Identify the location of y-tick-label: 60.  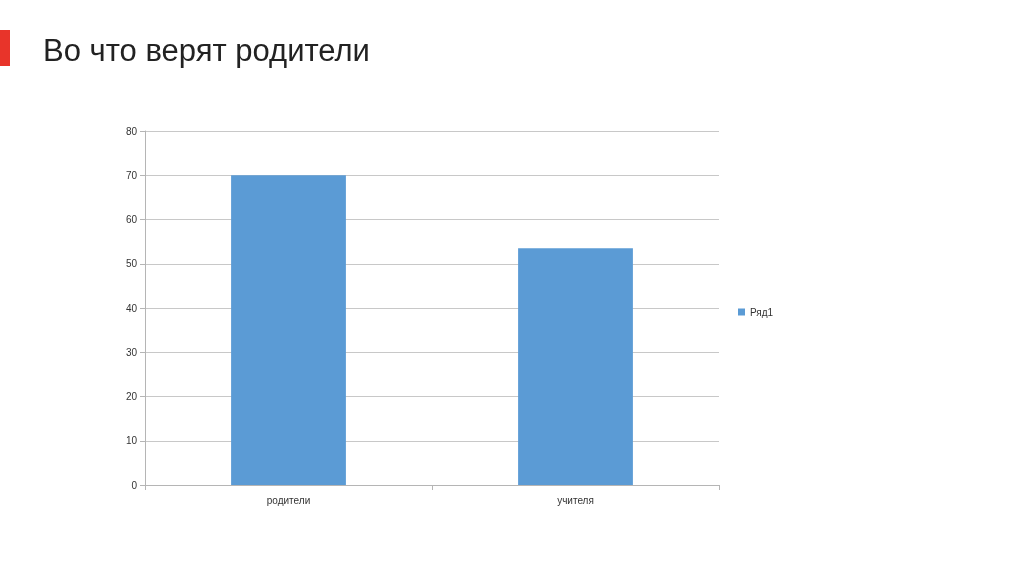
(131, 219).